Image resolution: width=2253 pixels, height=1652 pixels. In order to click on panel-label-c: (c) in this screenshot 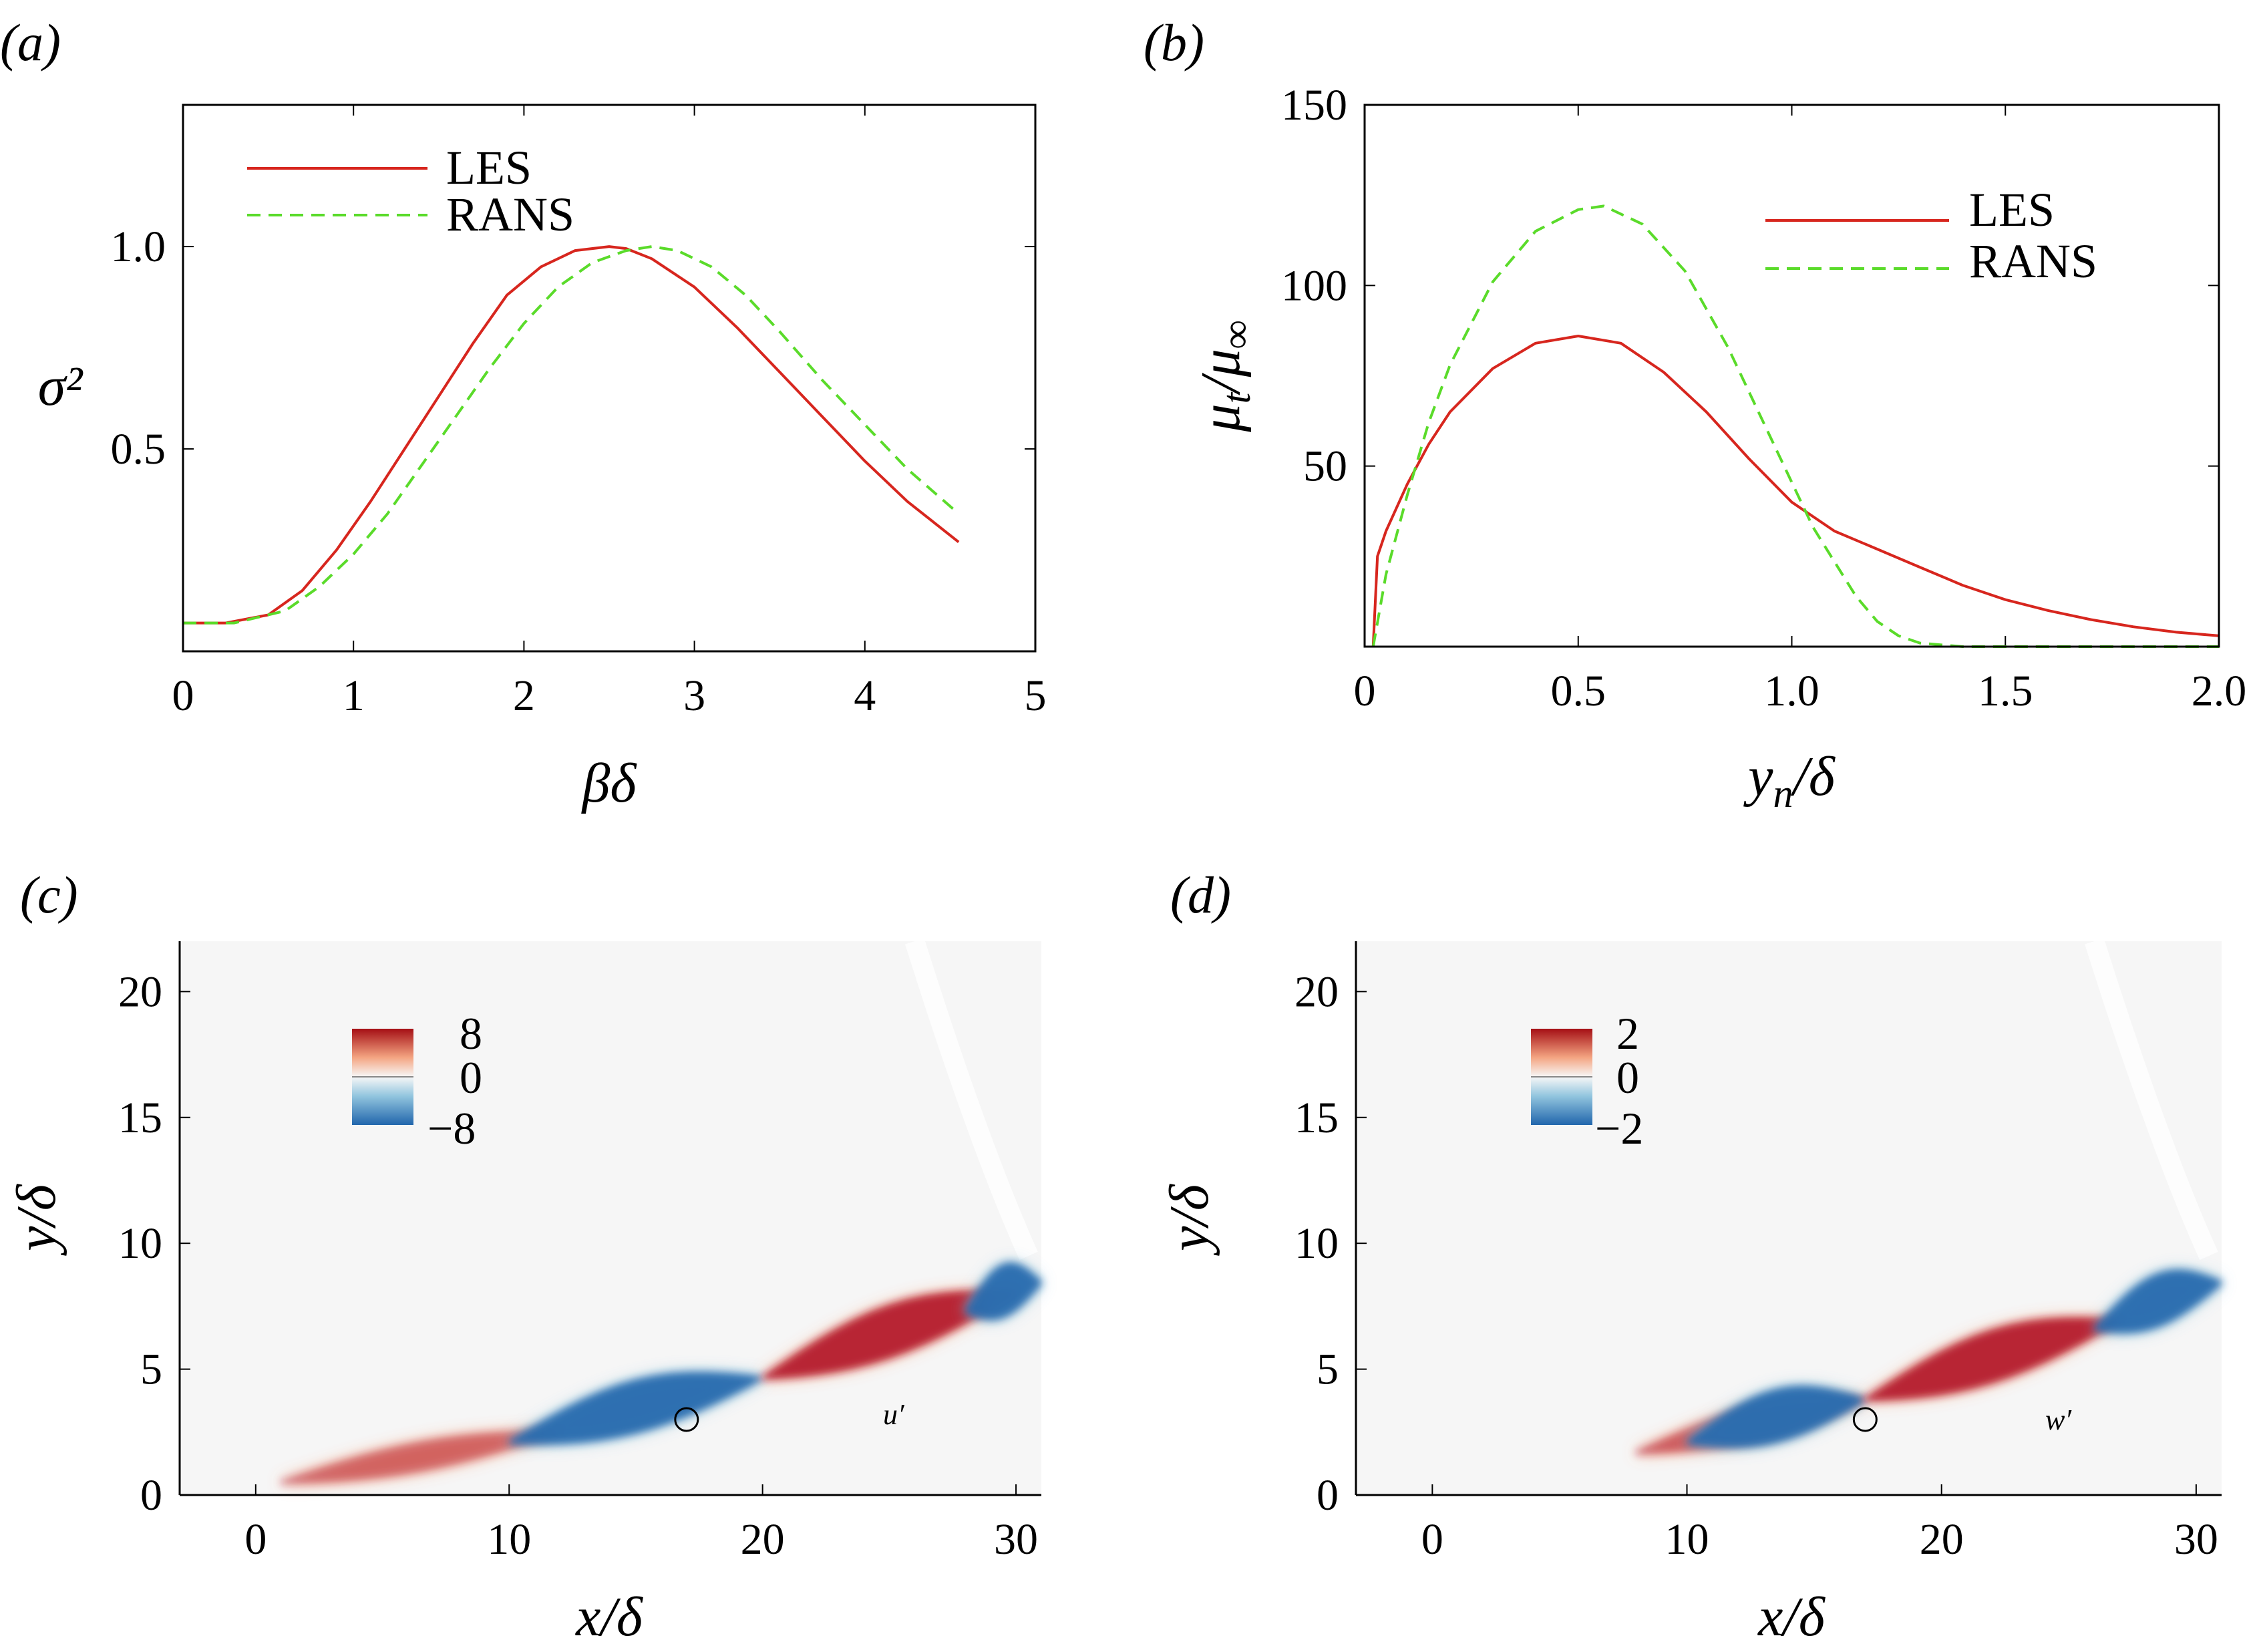, I will do `click(49, 895)`.